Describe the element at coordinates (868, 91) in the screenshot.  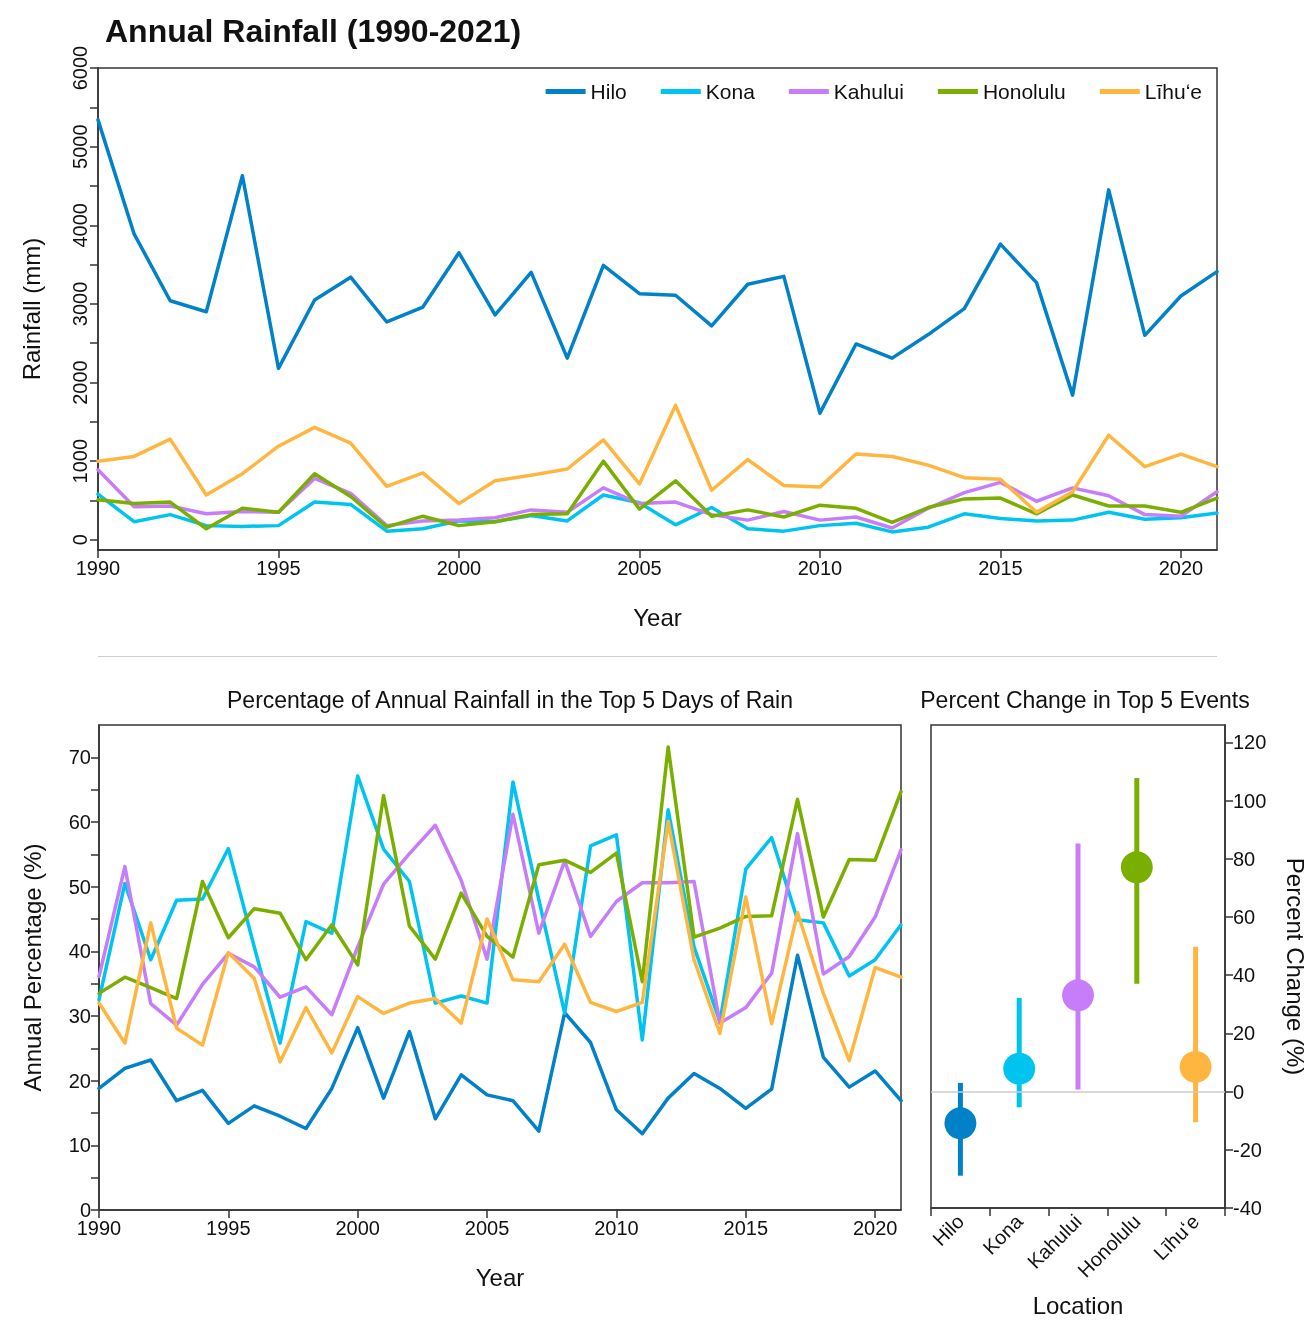
I see `legend-label: Kahului` at that location.